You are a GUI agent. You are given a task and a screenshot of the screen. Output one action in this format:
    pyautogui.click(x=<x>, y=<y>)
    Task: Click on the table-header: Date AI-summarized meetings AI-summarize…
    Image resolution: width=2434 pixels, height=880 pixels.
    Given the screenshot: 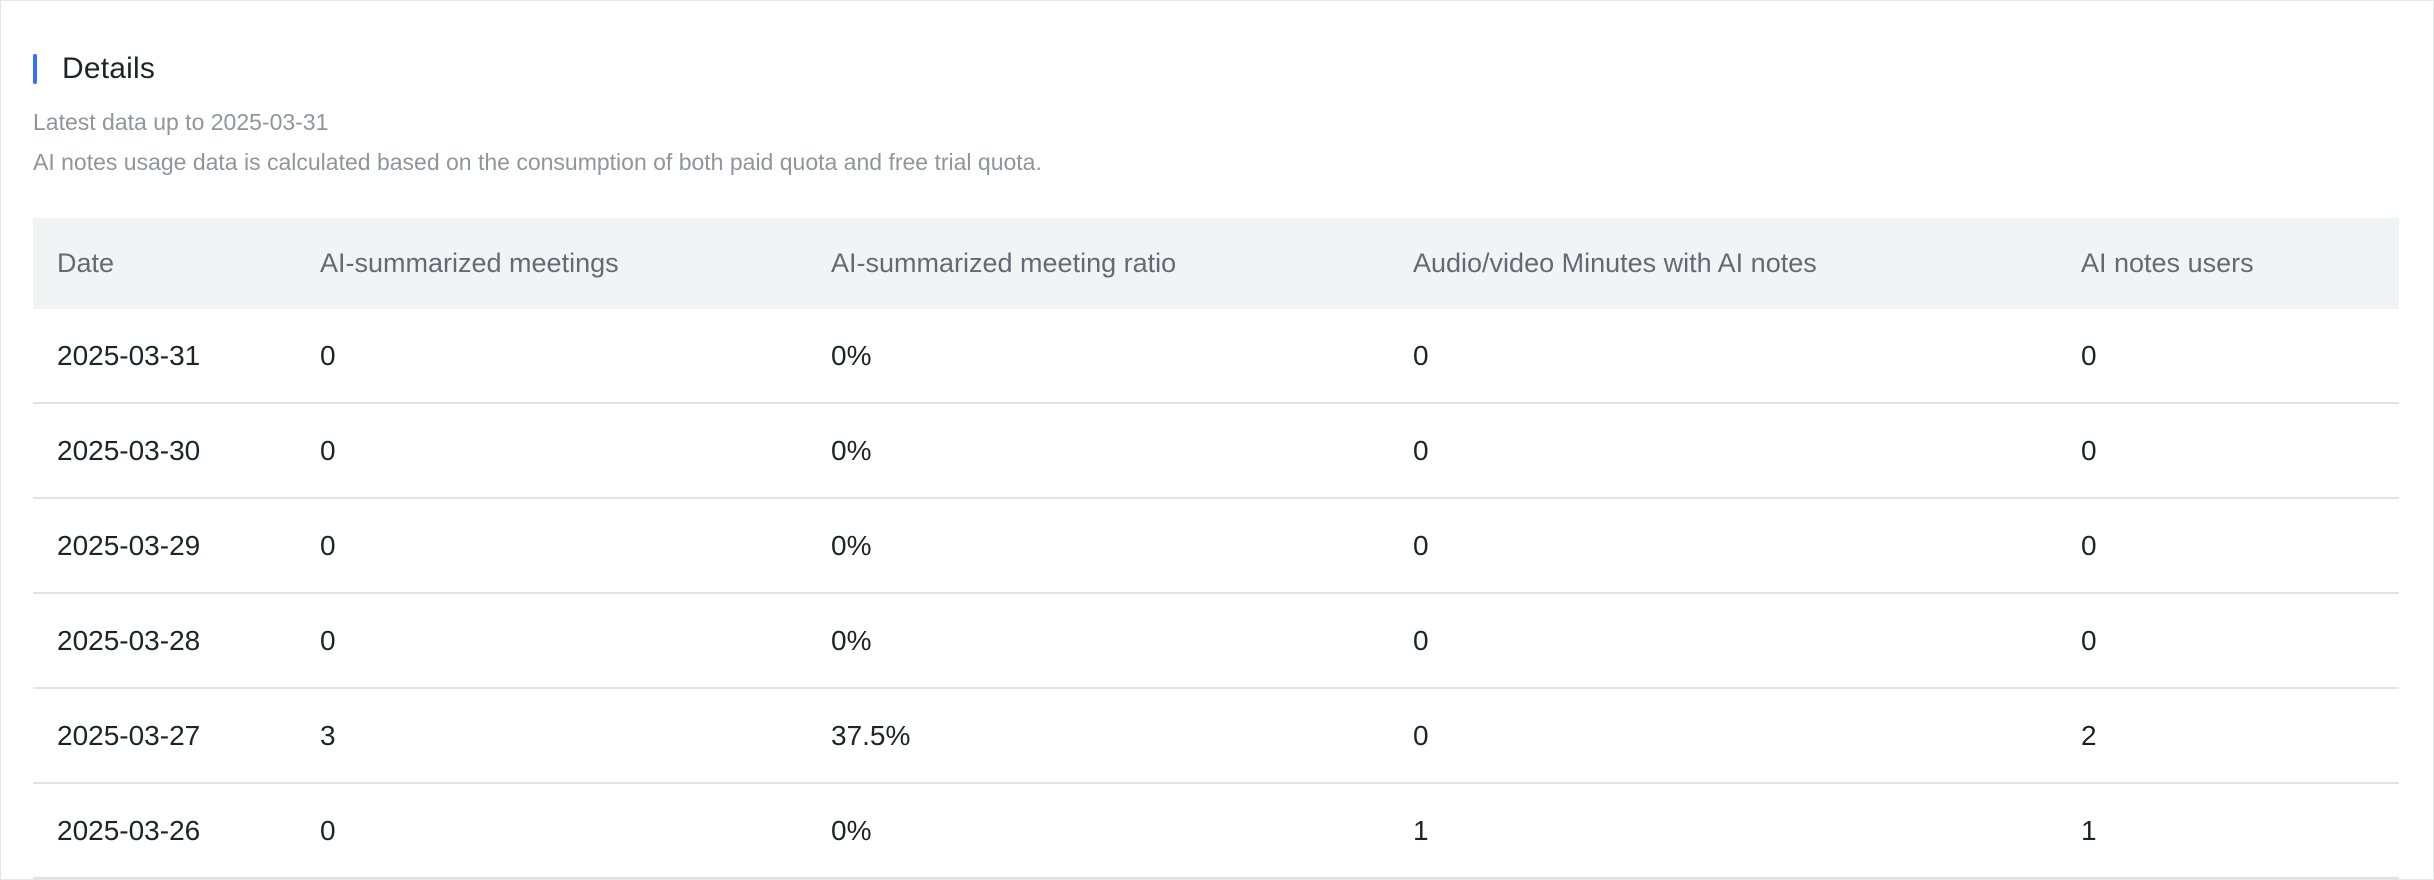 What is the action you would take?
    pyautogui.click(x=1216, y=263)
    